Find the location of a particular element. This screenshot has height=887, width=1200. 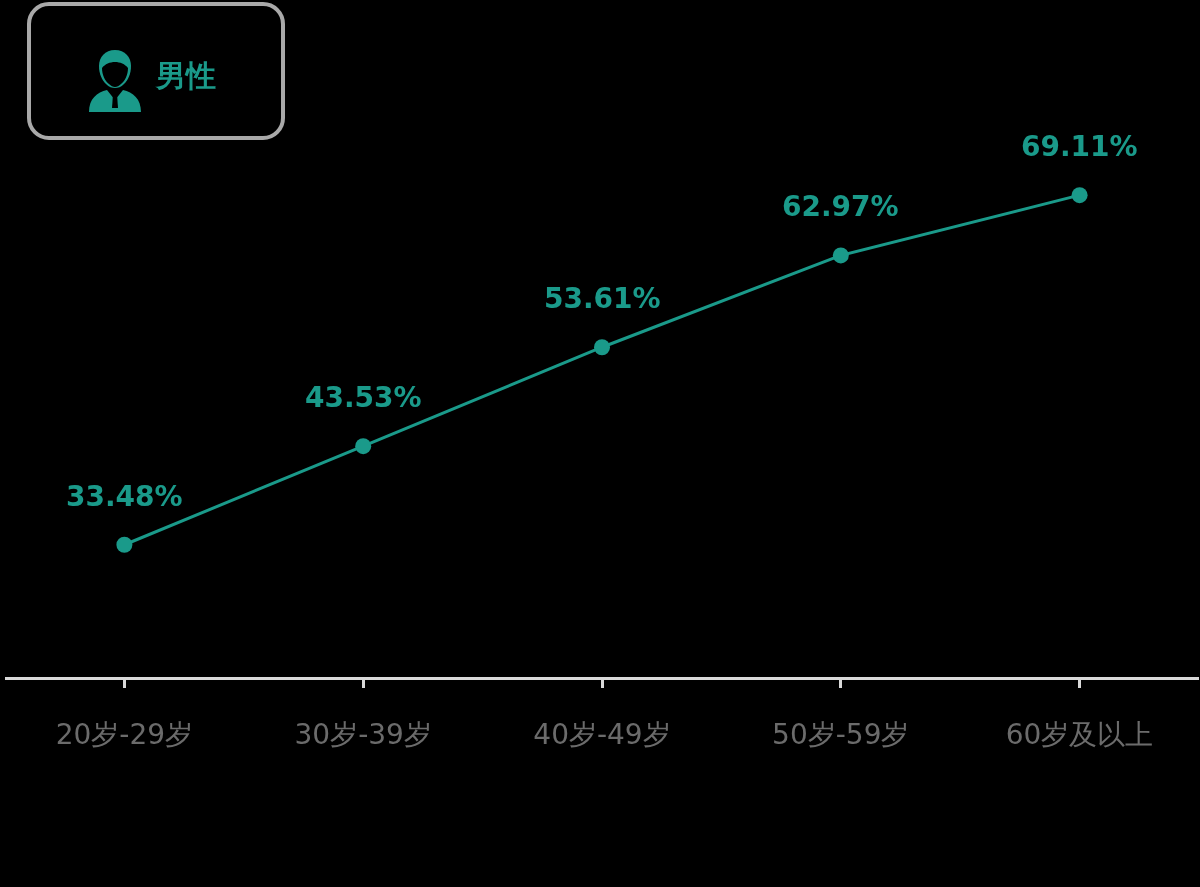

rounded-frame: 男性 is located at coordinates (156, 71).